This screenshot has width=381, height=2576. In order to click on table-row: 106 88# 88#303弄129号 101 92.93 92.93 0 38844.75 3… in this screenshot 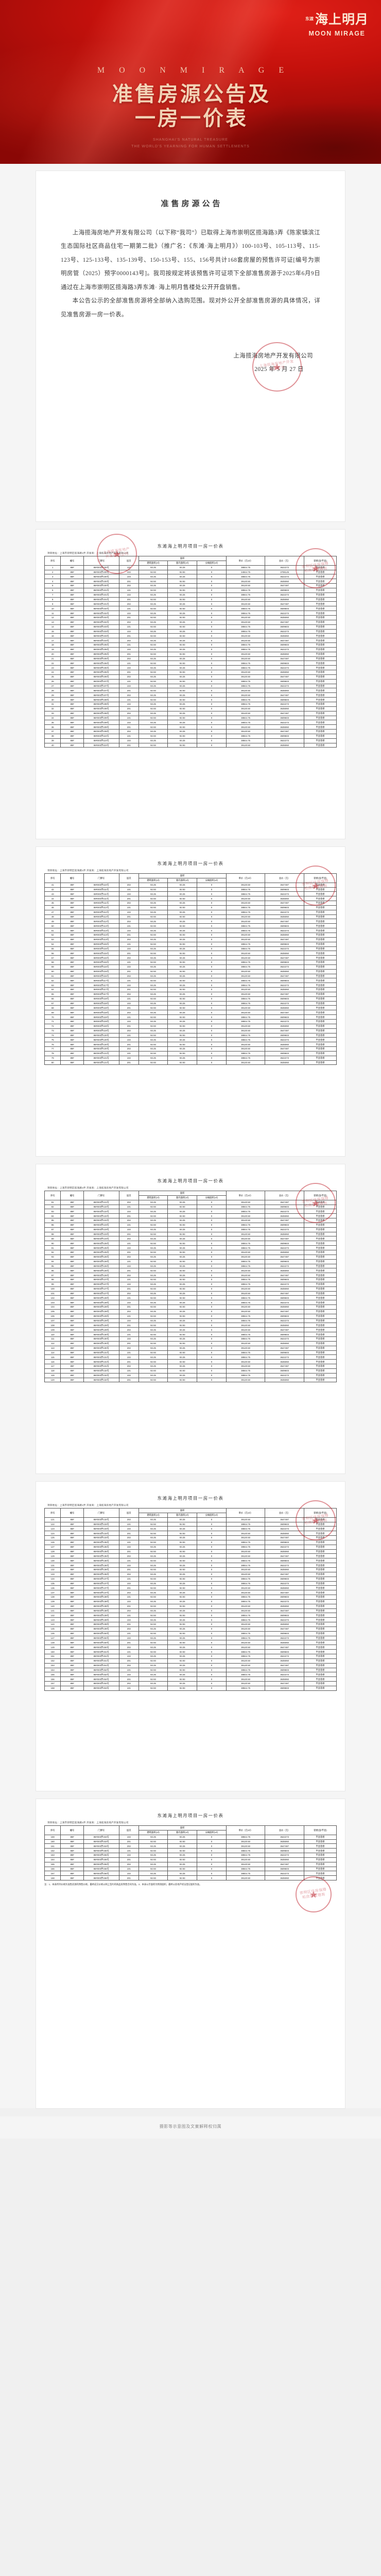, I will do `click(190, 1316)`.